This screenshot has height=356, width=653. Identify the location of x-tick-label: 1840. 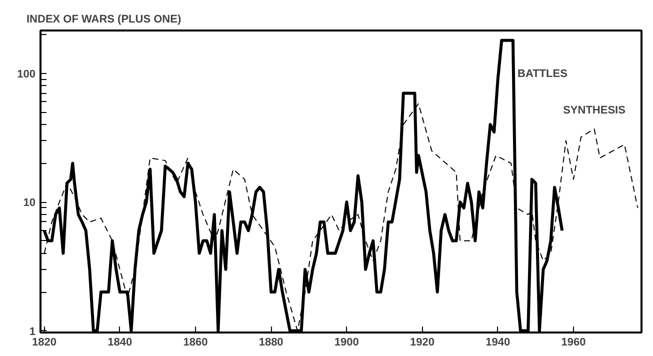
(120, 342).